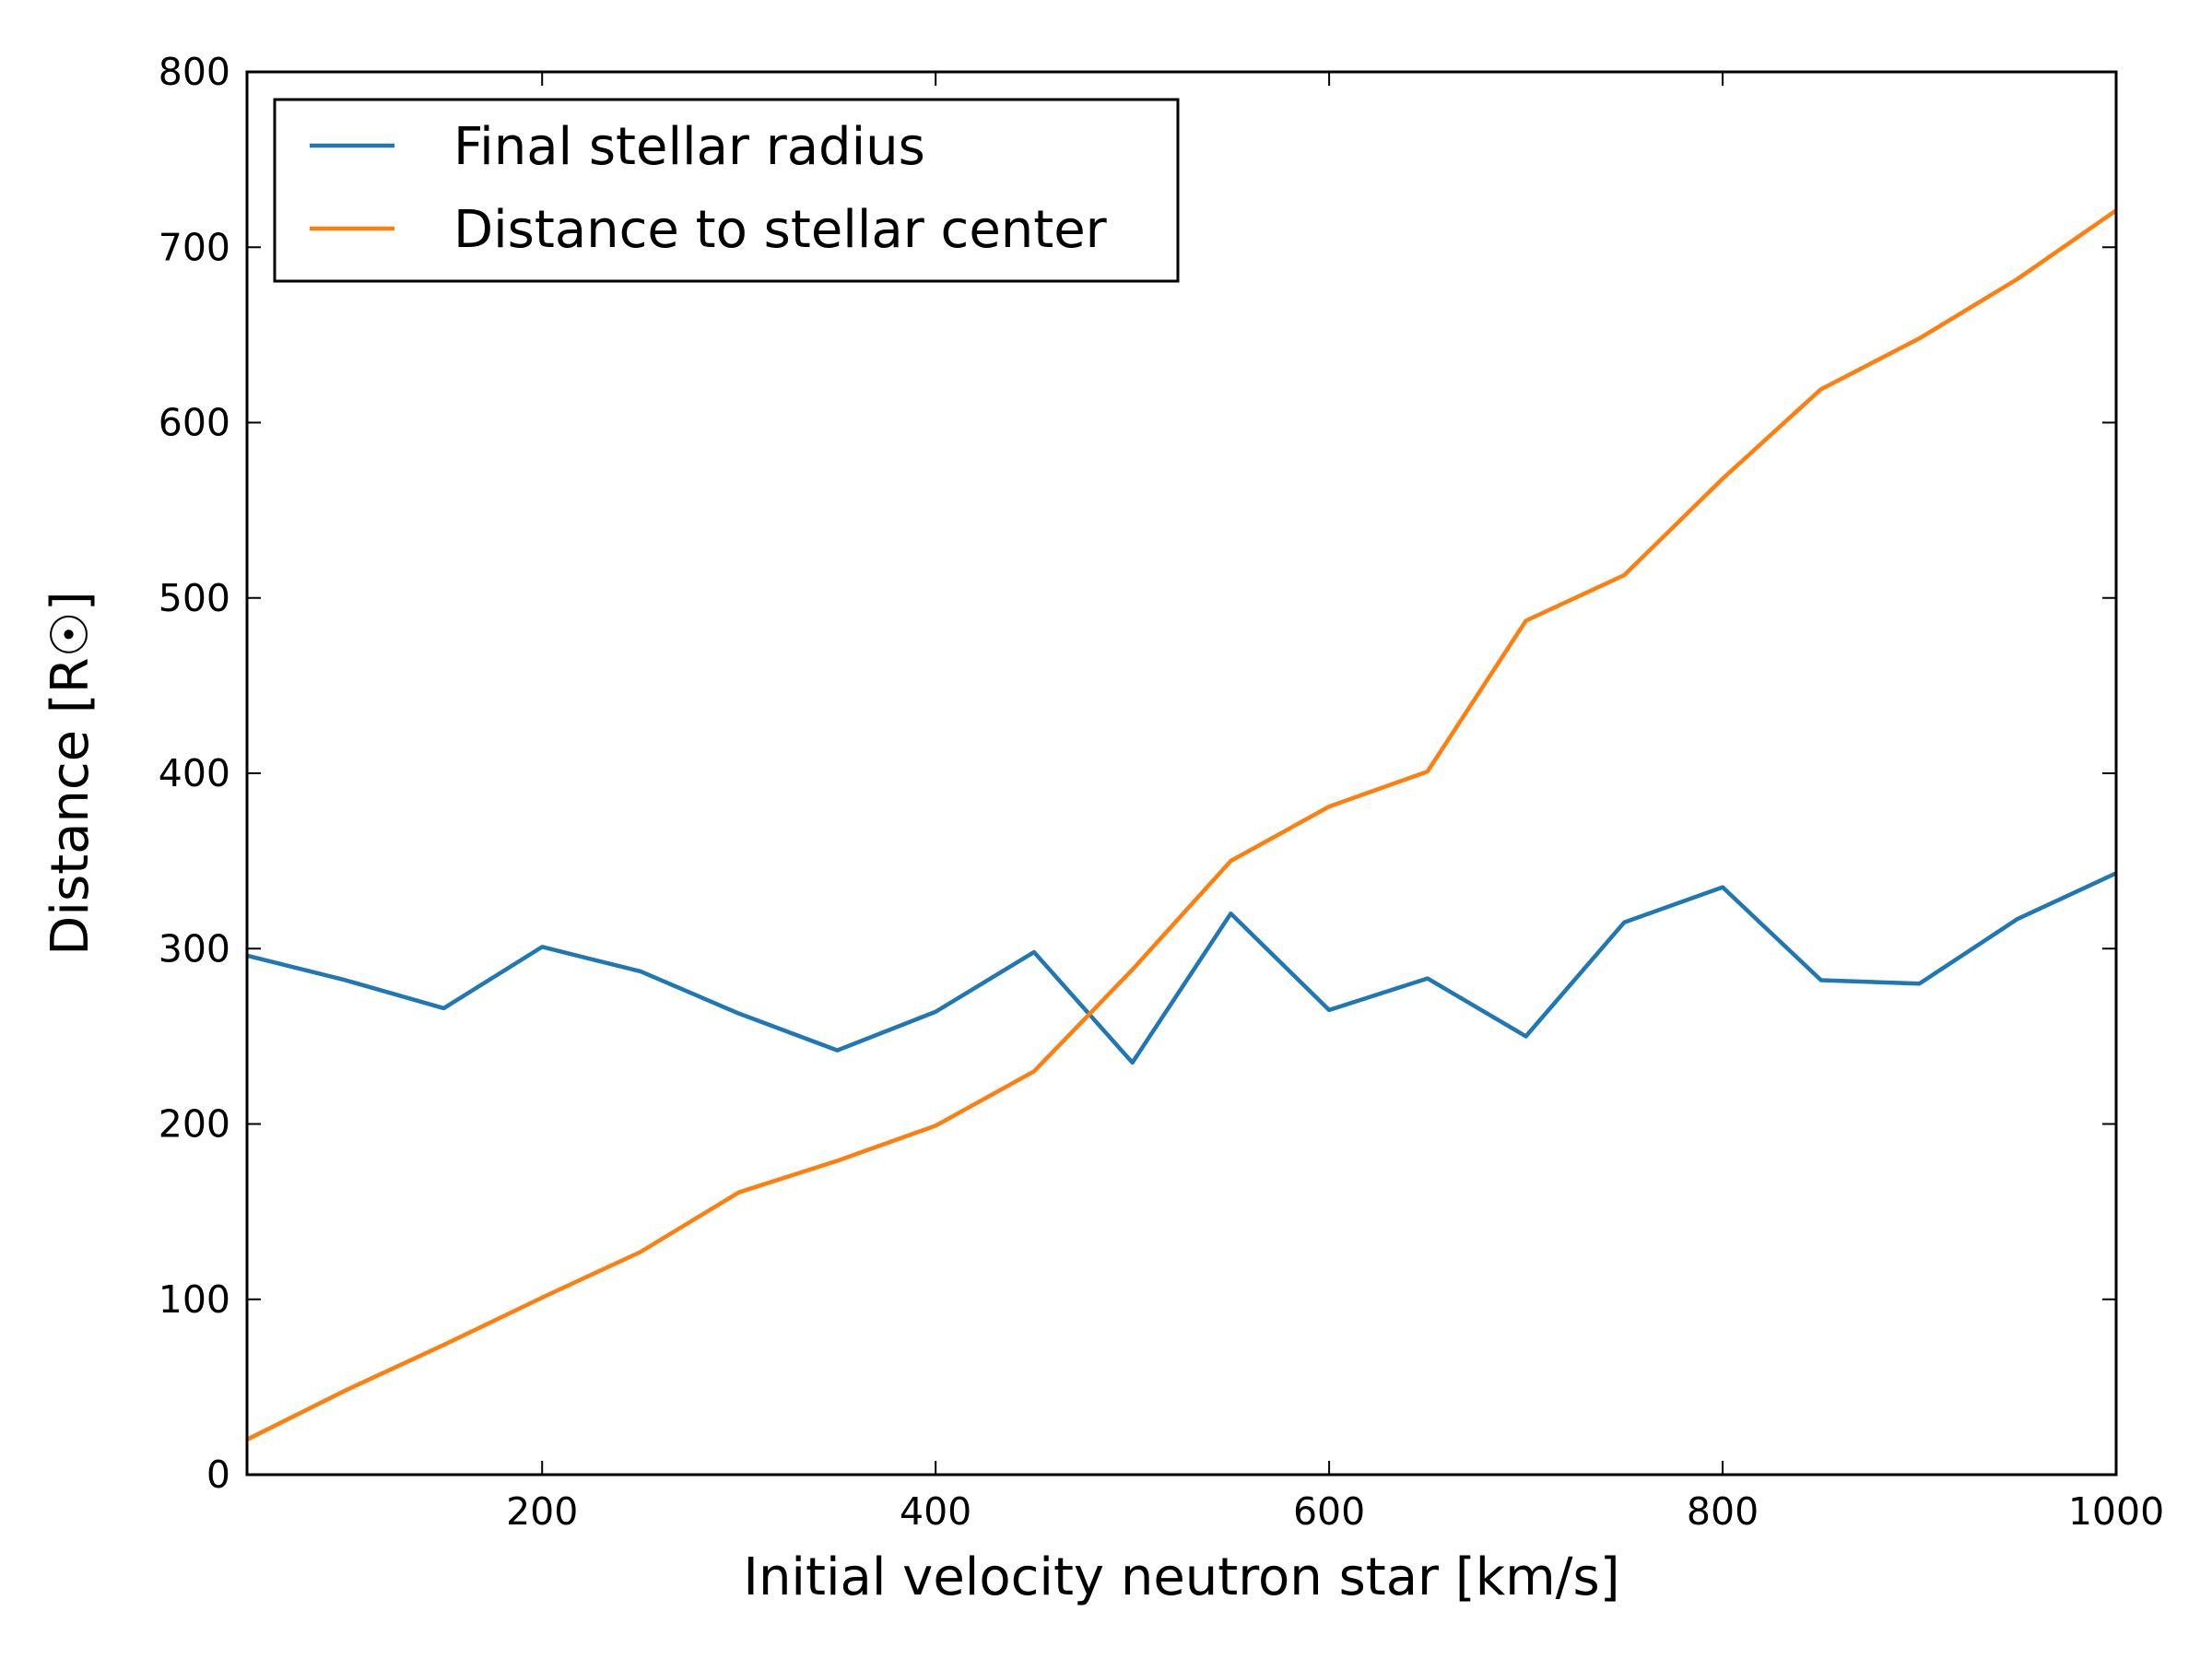 The image size is (2212, 1659). I want to click on y-tick-label: 300, so click(194, 948).